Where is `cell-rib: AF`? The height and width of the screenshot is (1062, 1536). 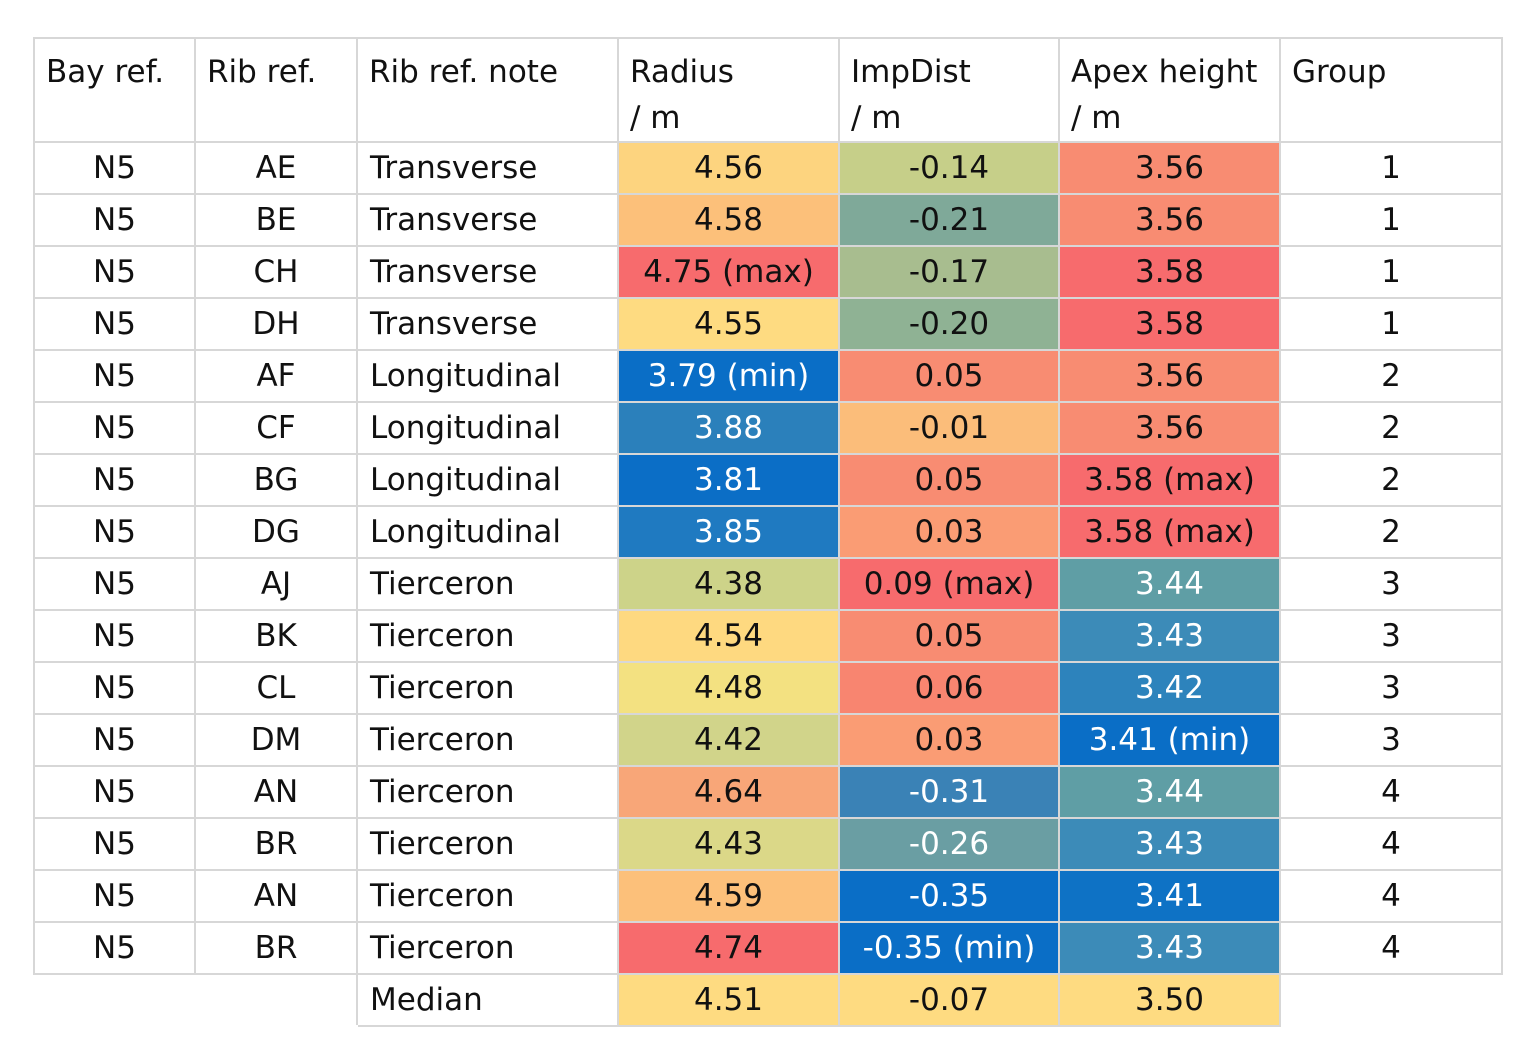 cell-rib: AF is located at coordinates (276, 376).